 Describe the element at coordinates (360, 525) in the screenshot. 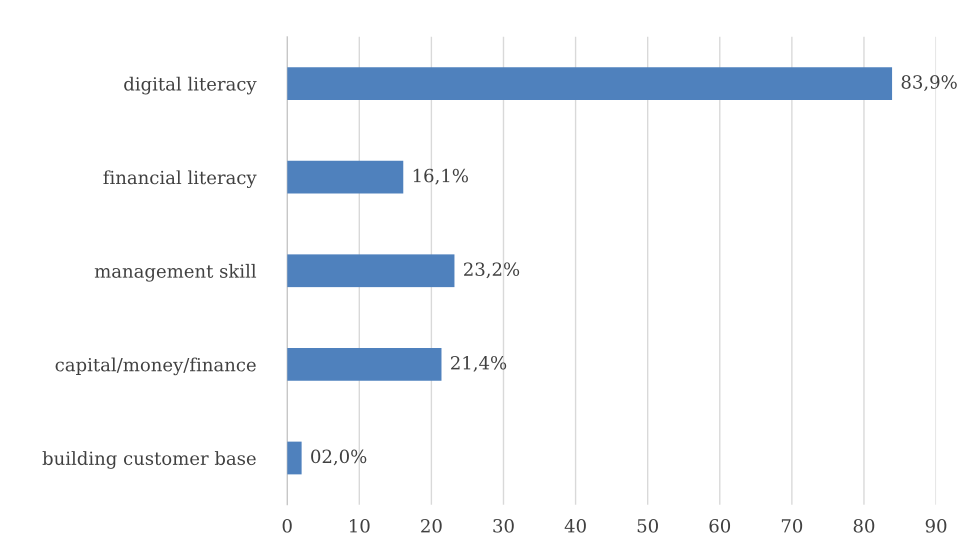

I see `x-tick-label: 10` at that location.